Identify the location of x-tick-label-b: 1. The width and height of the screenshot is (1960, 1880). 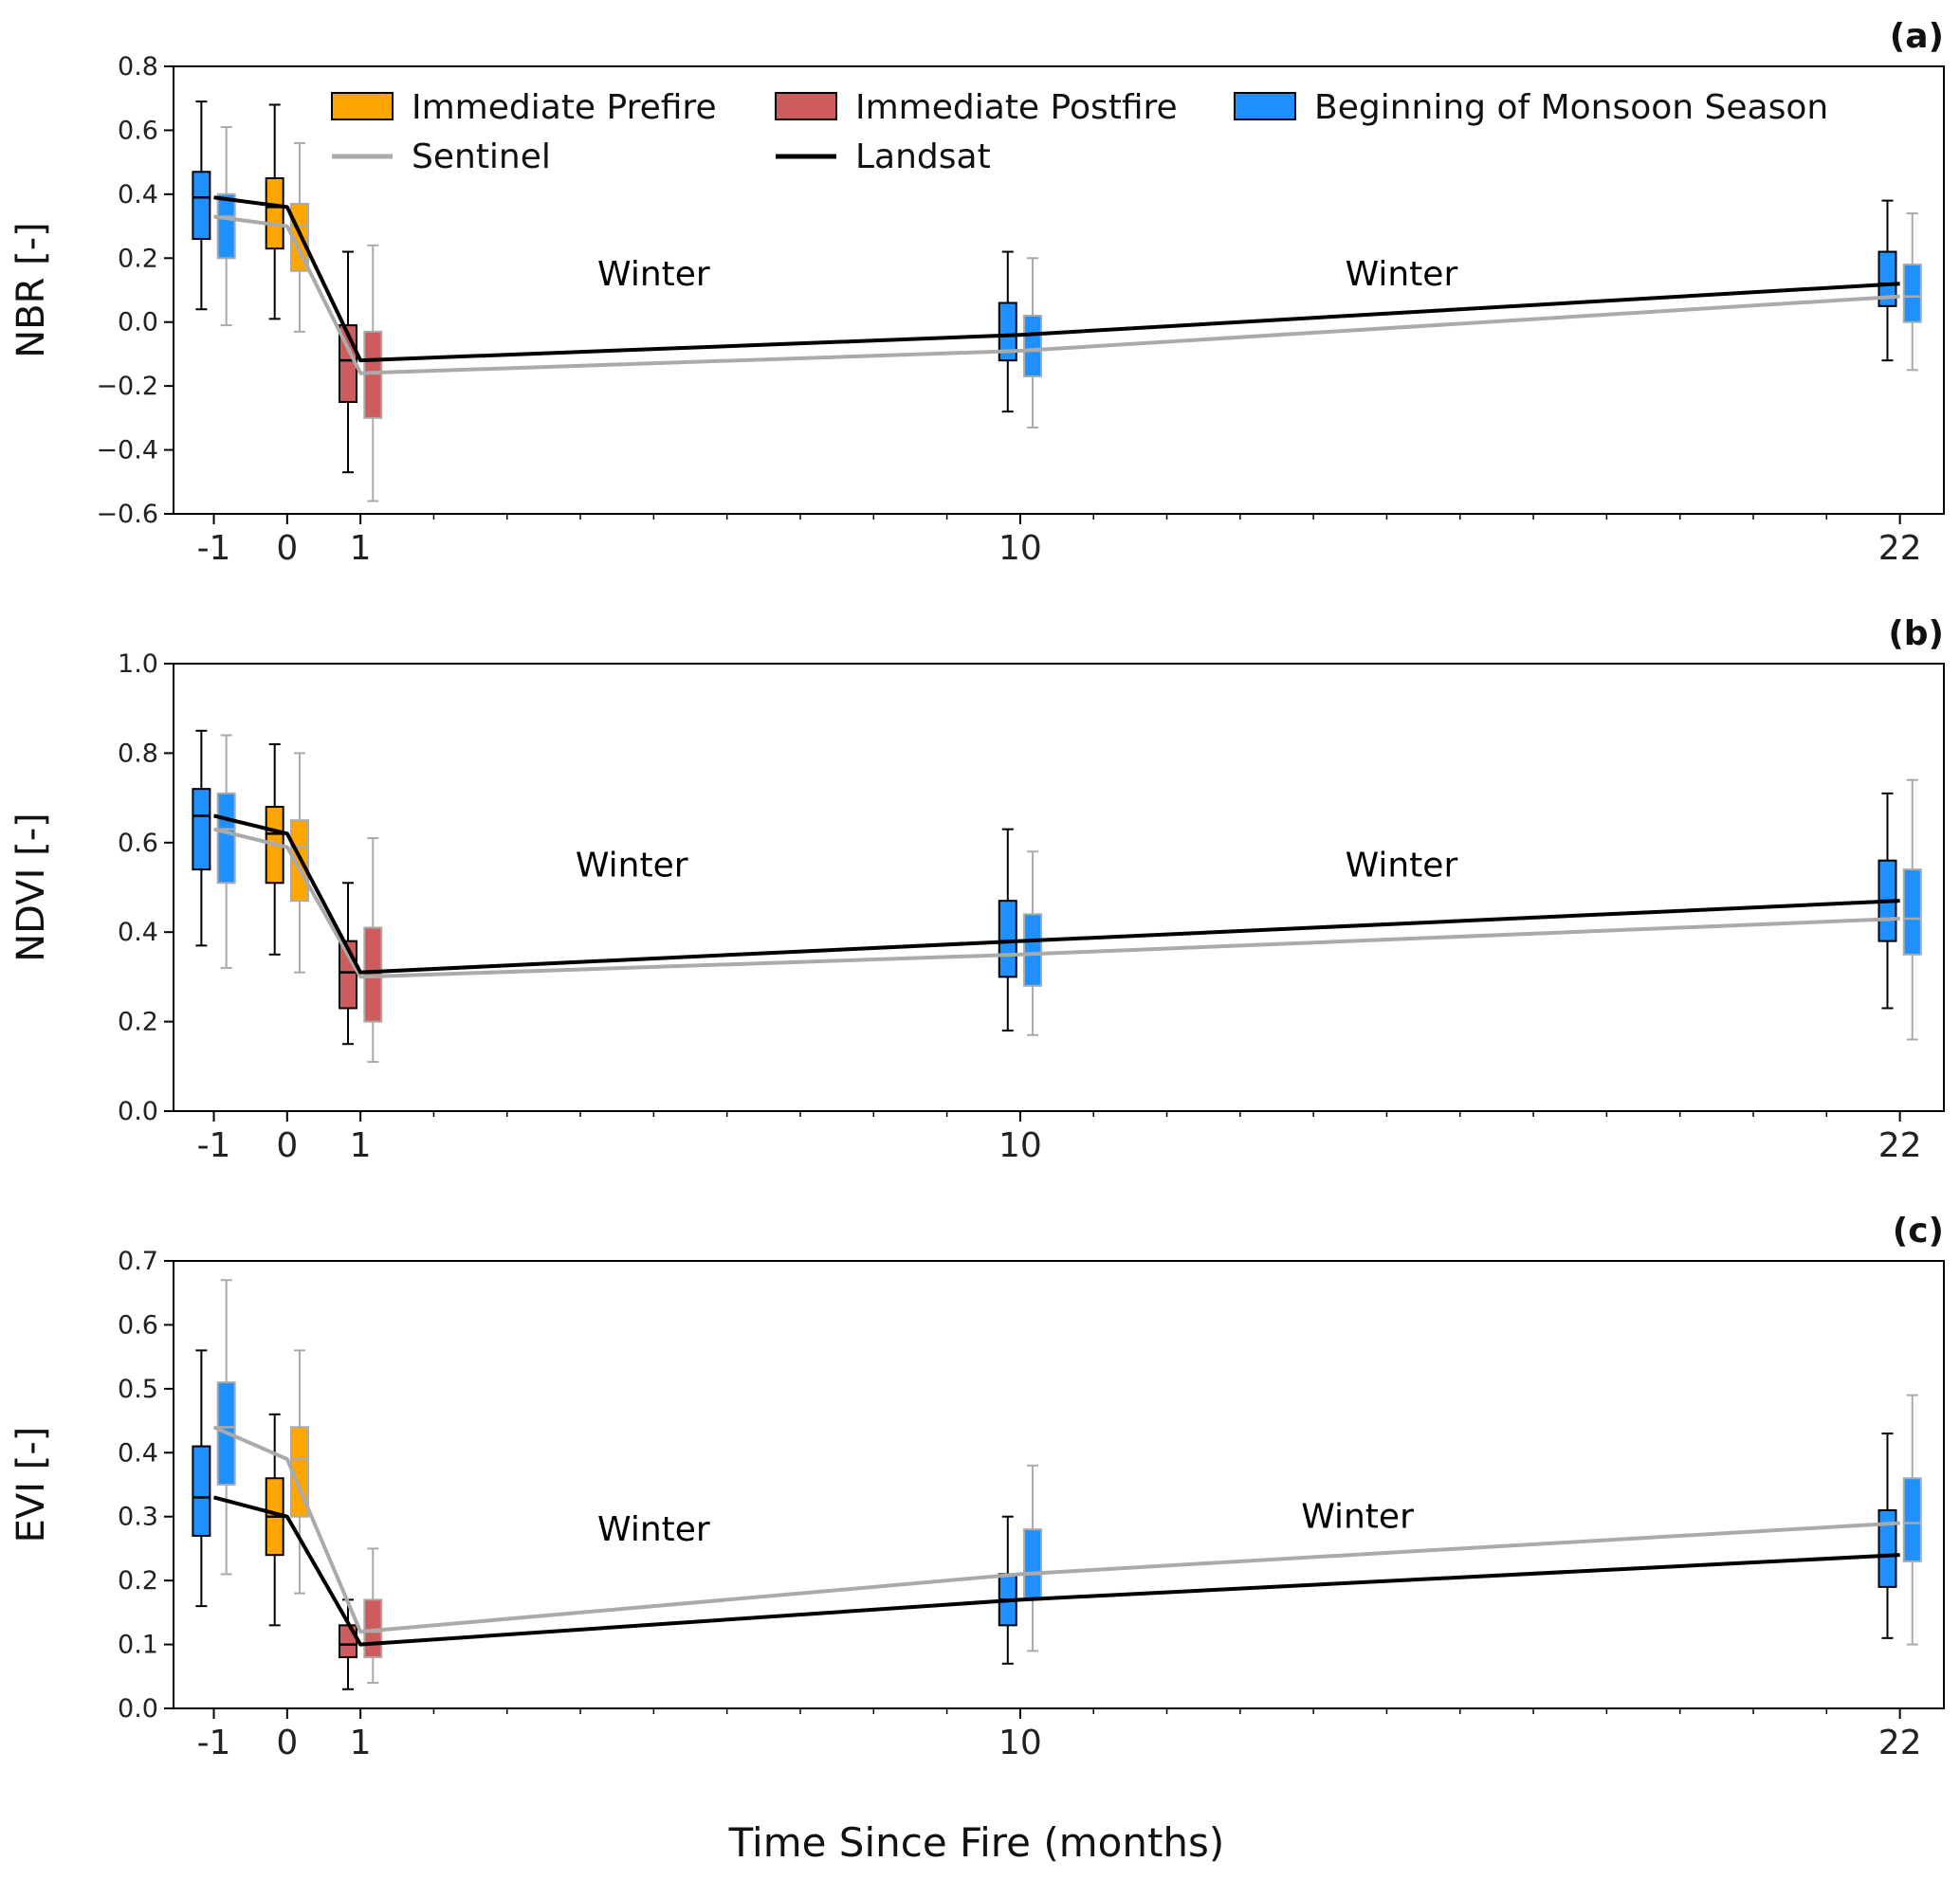
(361, 1146).